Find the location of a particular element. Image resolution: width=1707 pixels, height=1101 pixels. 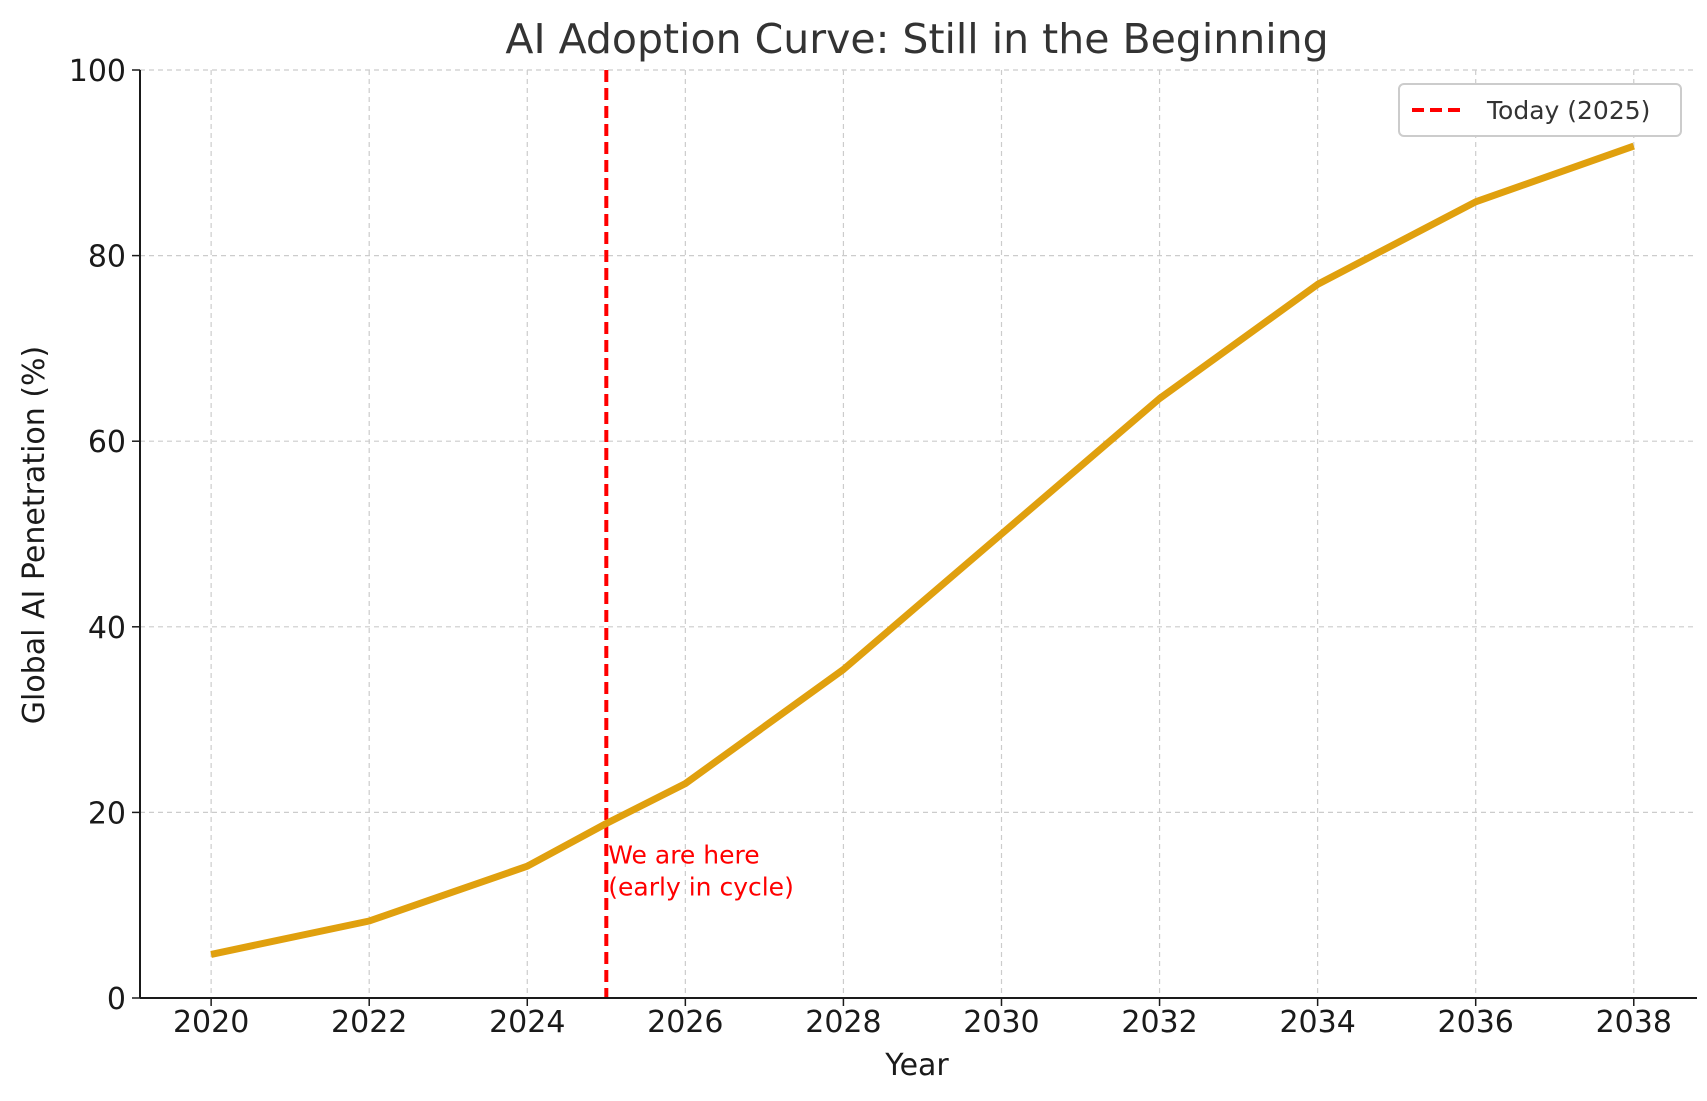

x-tick-label: 2036 is located at coordinates (1476, 1022).